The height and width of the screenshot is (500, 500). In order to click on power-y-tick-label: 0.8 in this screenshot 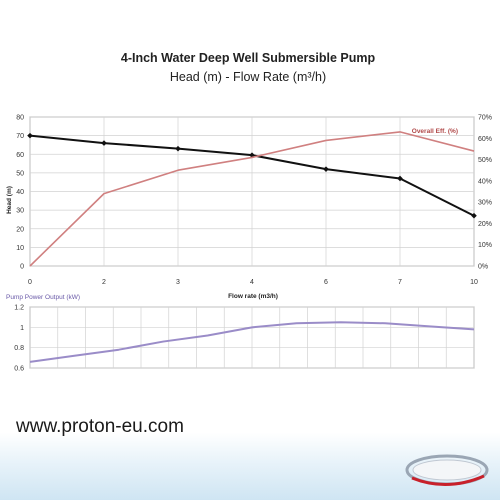, I will do `click(19, 348)`.